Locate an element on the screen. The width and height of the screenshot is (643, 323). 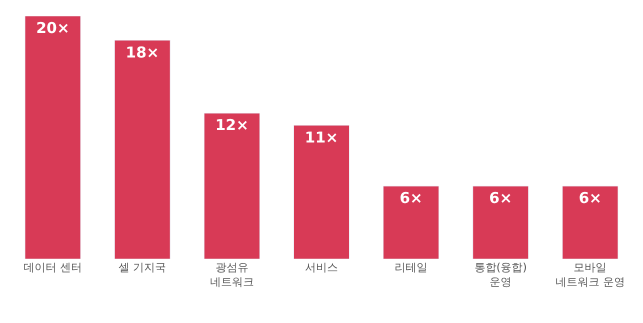
x-tick-label: 모바일 네트워크 운영 is located at coordinates (590, 274).